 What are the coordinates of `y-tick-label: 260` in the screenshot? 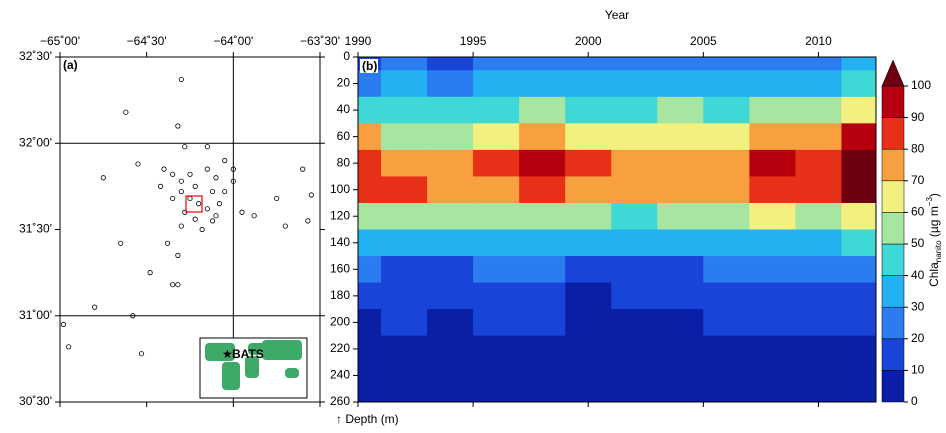 It's located at (340, 401).